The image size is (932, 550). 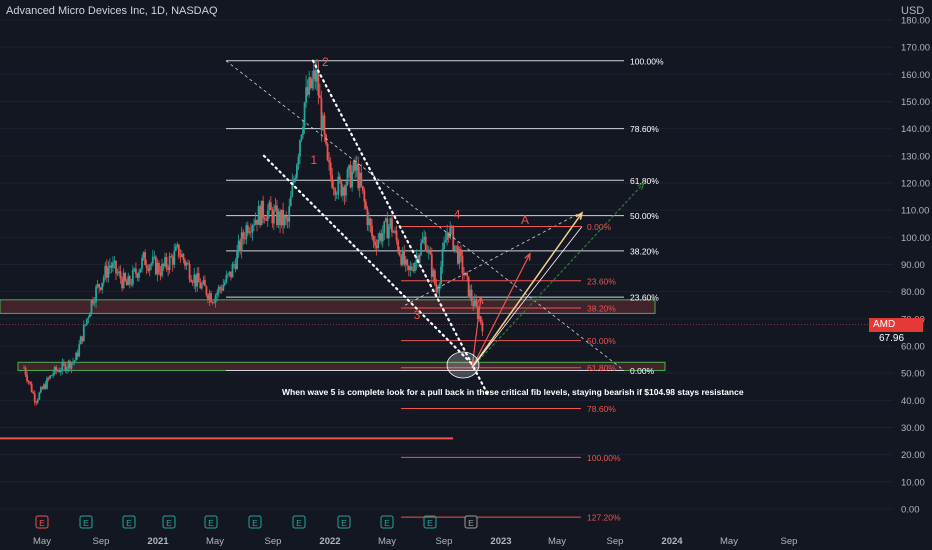 I want to click on fib-label-white: 23.60%, so click(x=644, y=298).